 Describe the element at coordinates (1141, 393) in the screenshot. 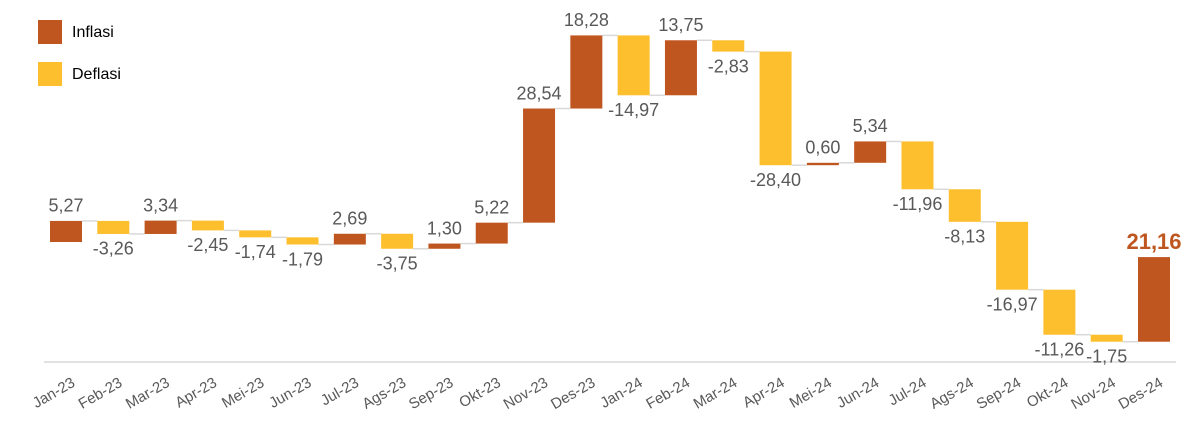

I see `x-tick-label: Des-24` at that location.